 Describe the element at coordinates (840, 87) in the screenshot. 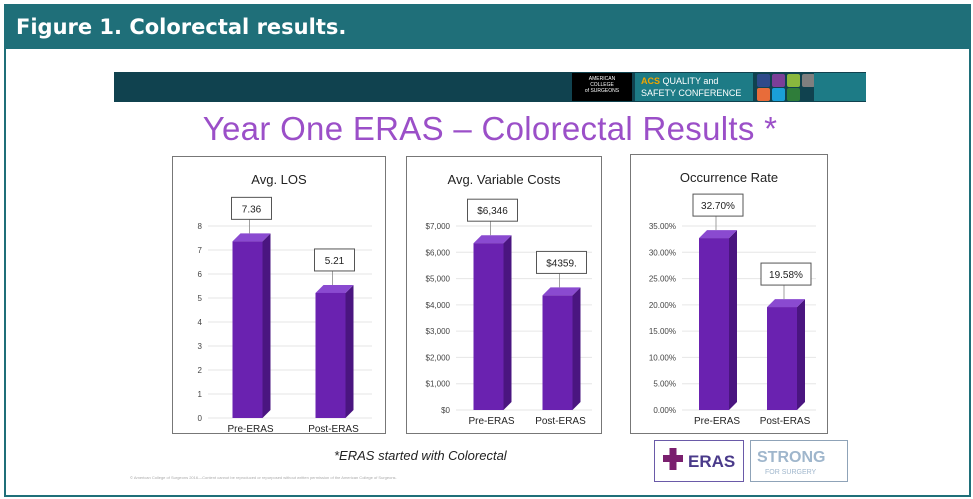

I see `banner-end-block` at that location.